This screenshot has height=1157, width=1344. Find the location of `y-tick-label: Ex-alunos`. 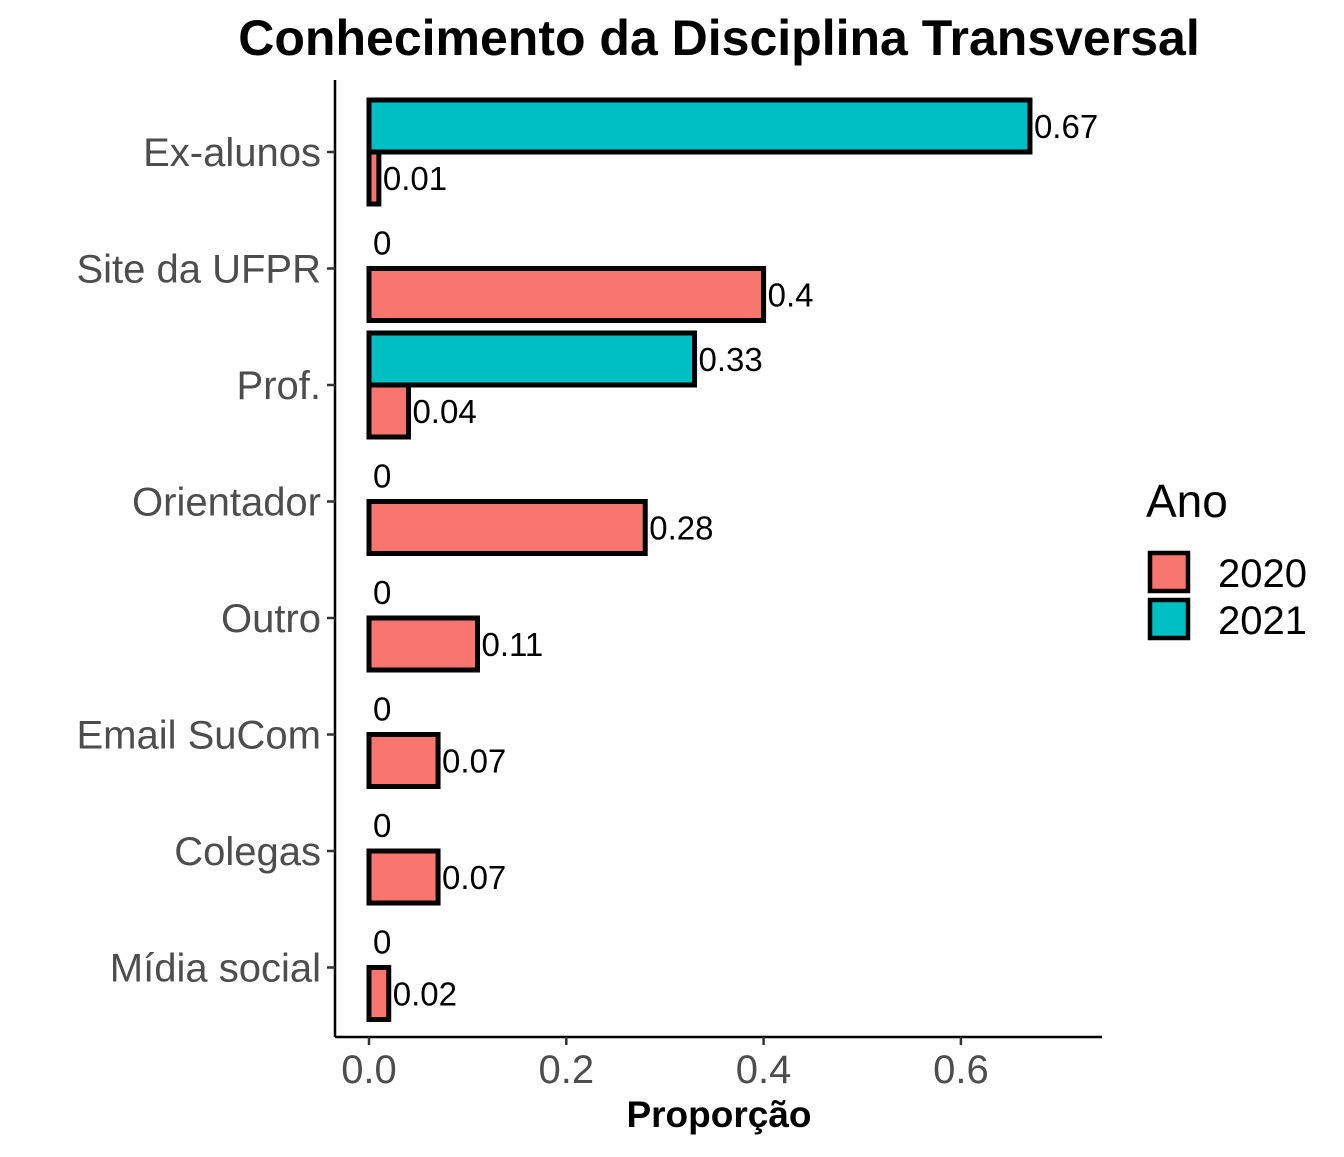

y-tick-label: Ex-alunos is located at coordinates (232, 153).